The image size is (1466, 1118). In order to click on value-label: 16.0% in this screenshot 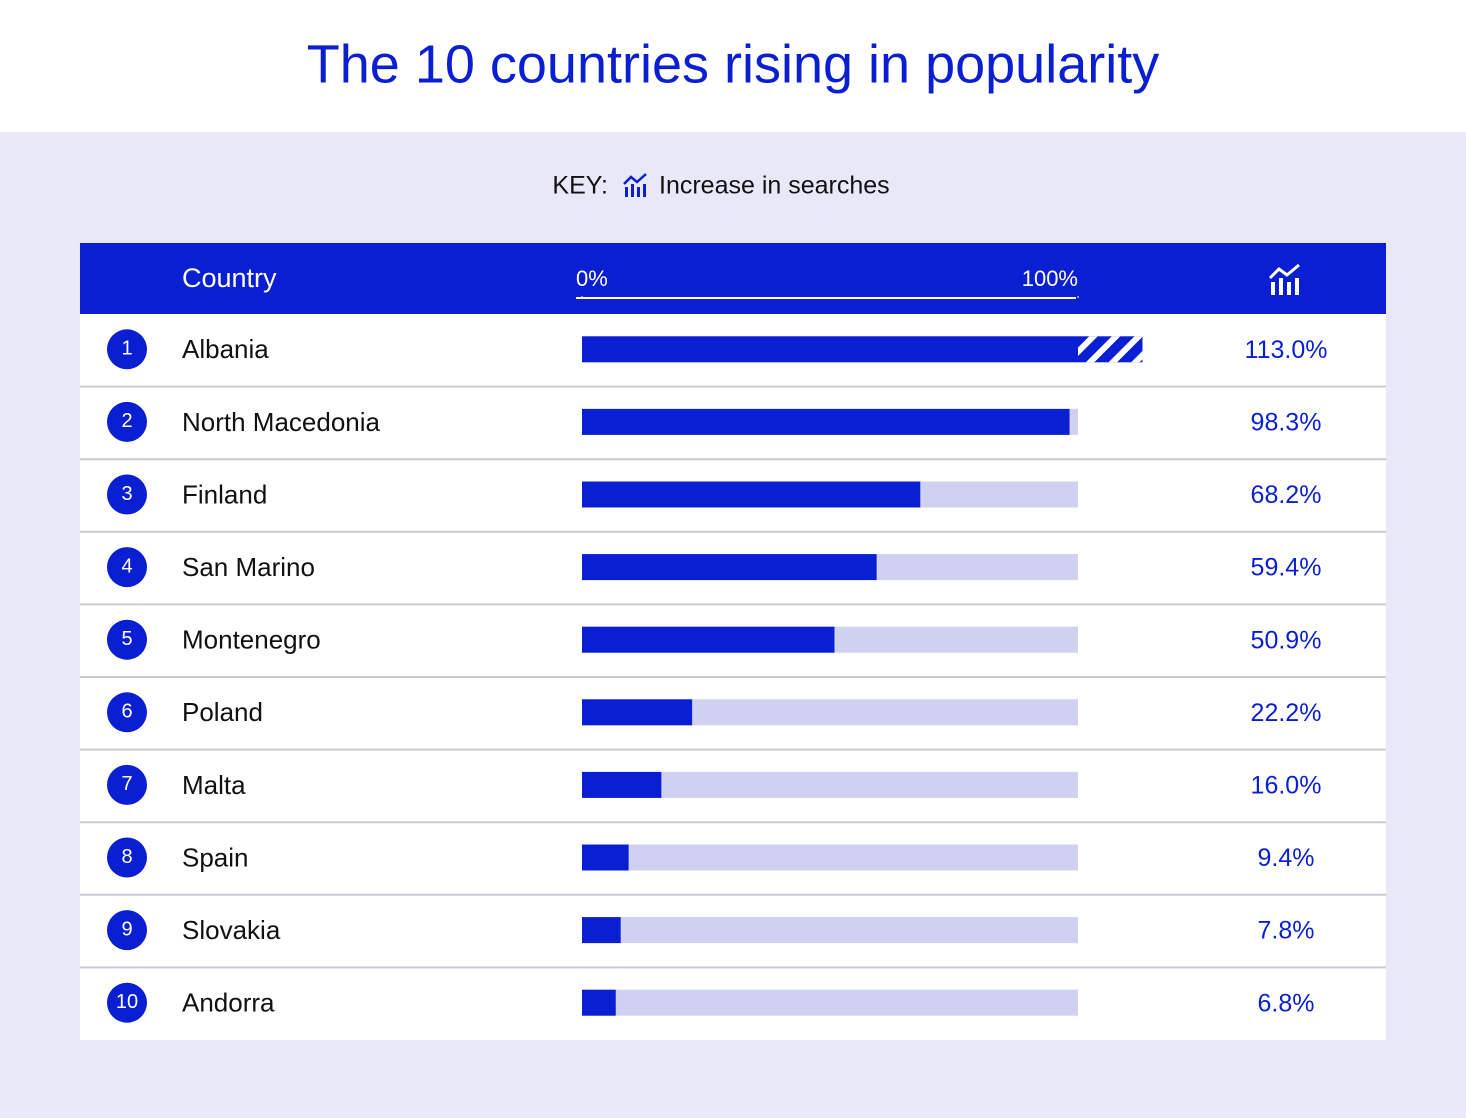, I will do `click(1286, 786)`.